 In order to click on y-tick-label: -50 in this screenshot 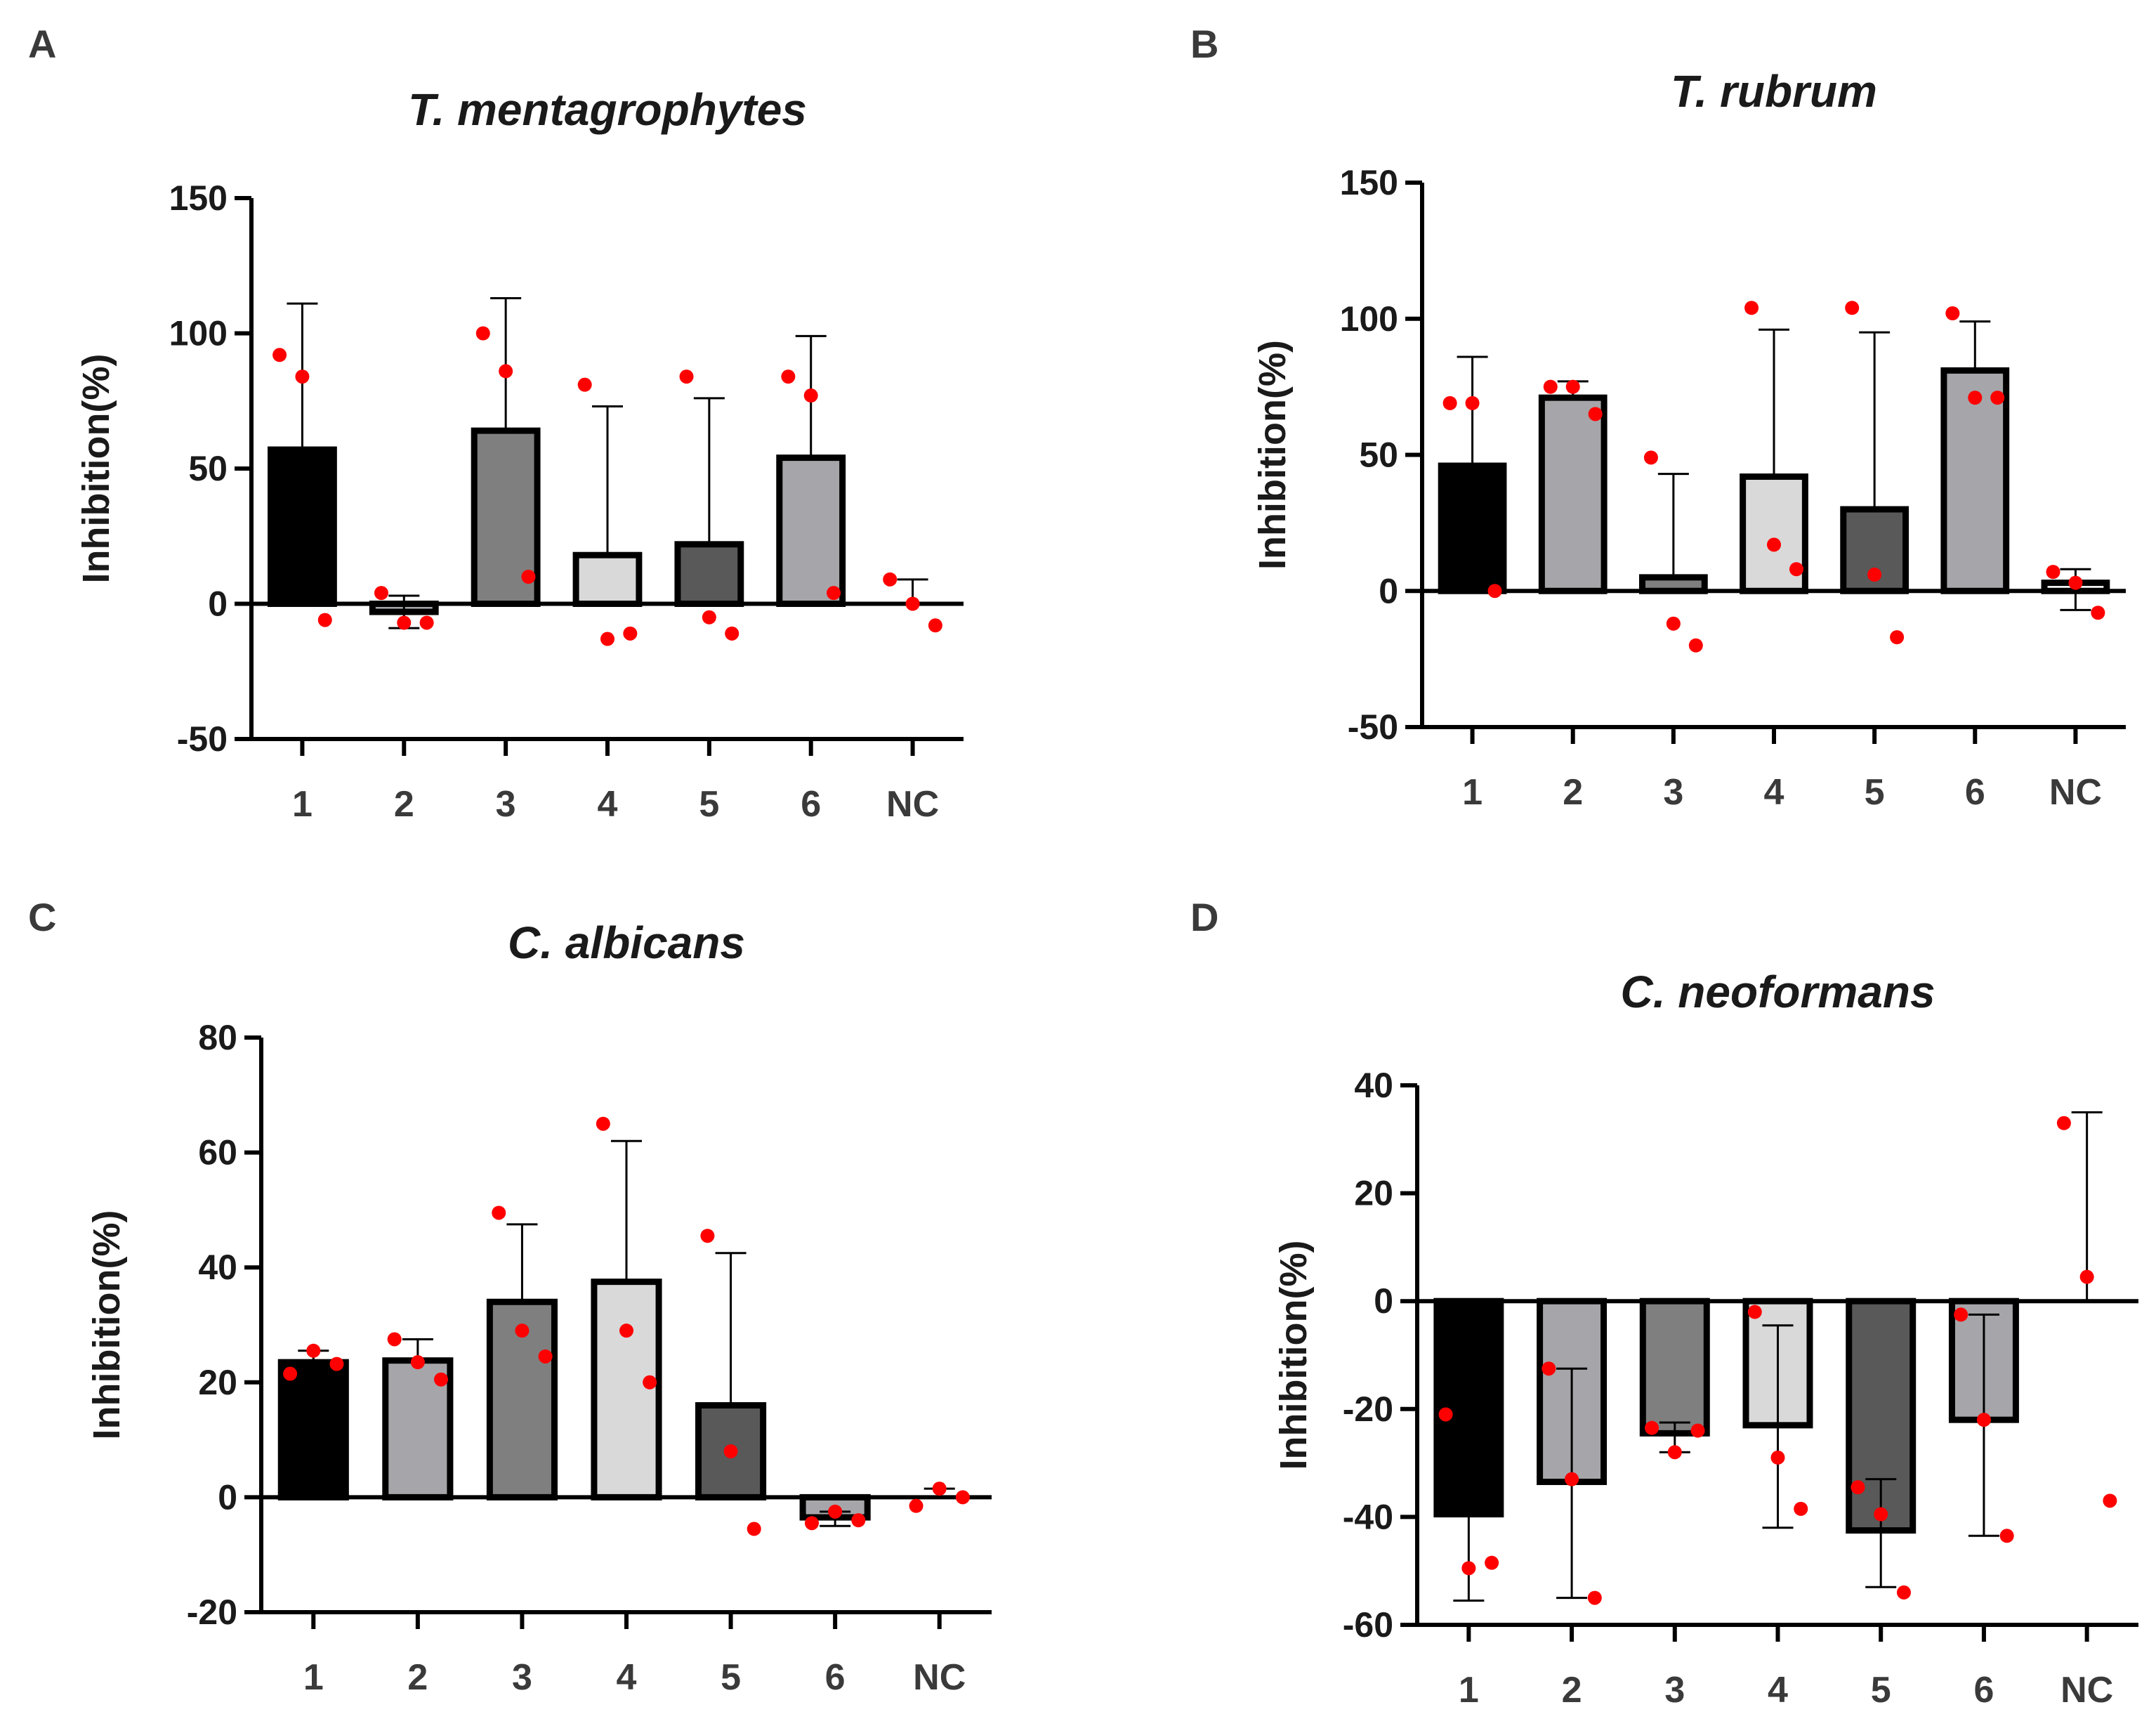, I will do `click(202, 739)`.